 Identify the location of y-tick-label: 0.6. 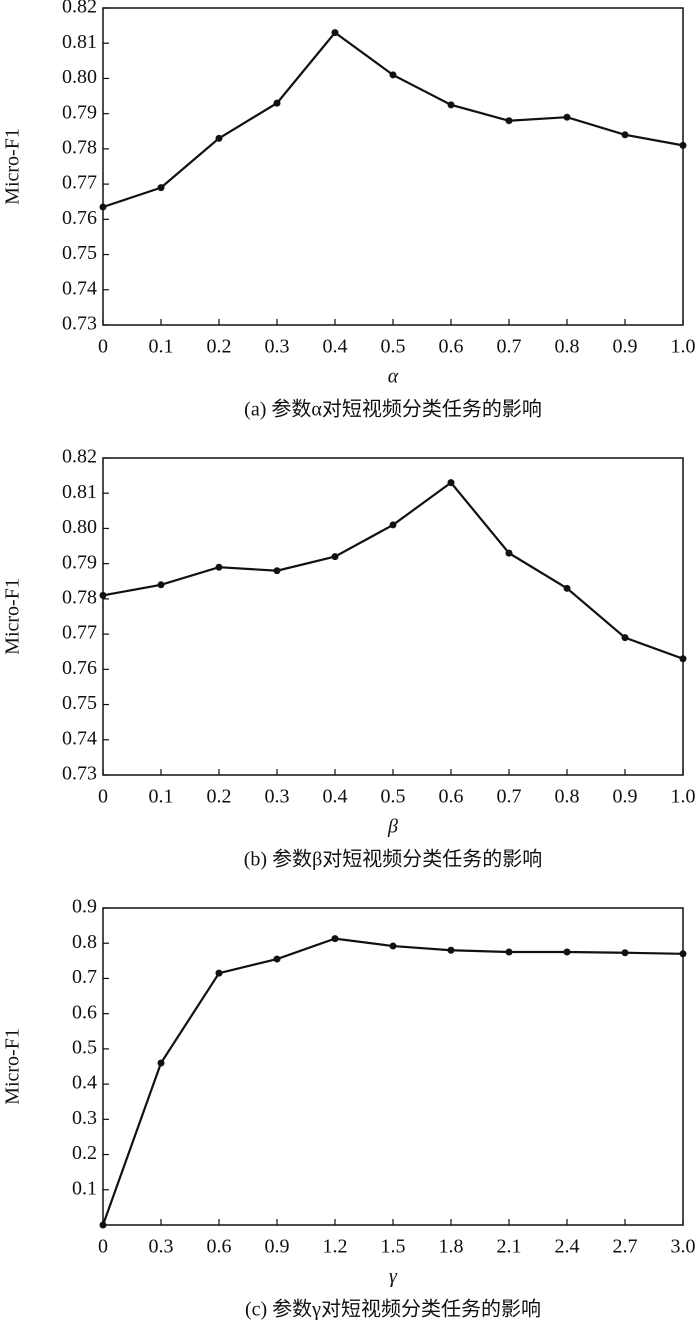
(84, 1012).